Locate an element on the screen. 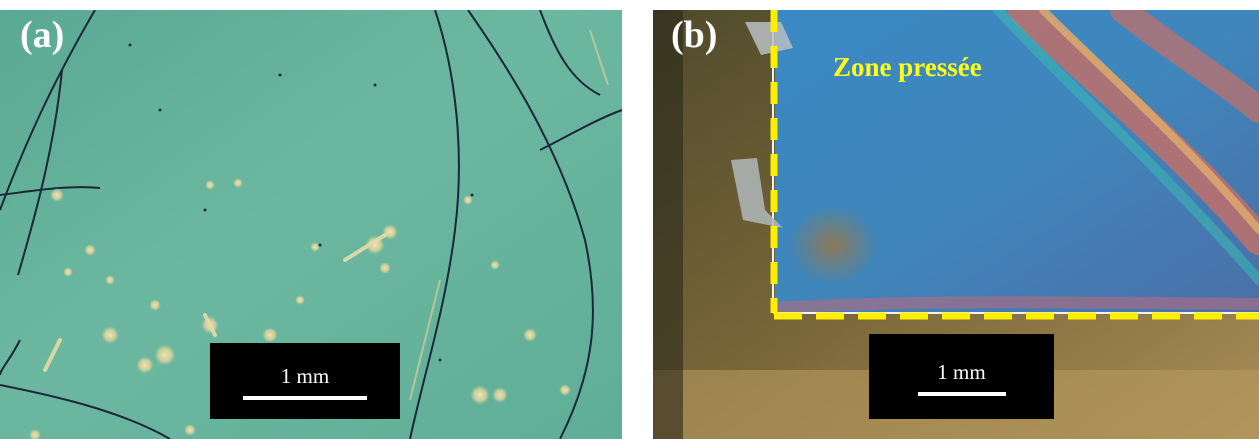  panel-label-a: (a) is located at coordinates (42, 35).